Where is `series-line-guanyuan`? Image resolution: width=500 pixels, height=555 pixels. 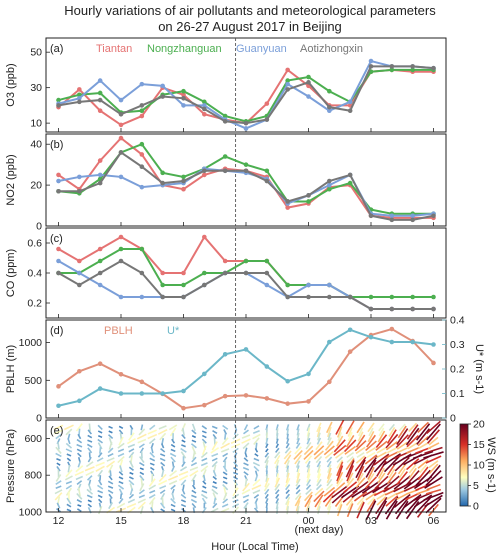 series-line-guanyuan is located at coordinates (246, 192).